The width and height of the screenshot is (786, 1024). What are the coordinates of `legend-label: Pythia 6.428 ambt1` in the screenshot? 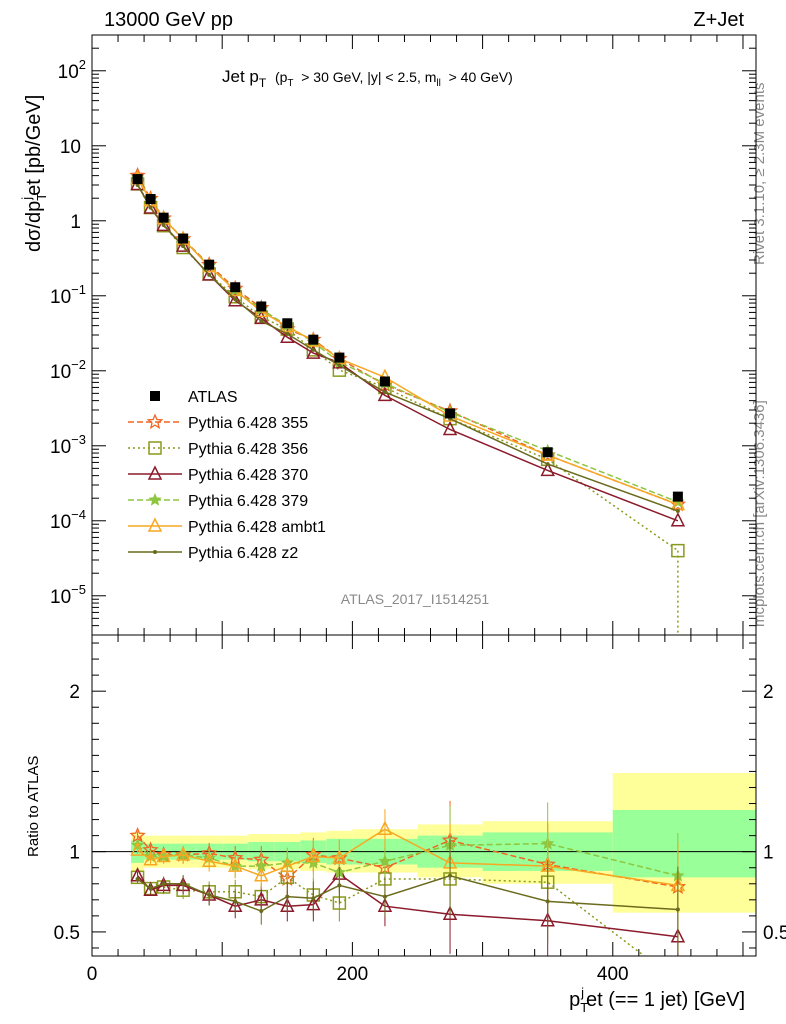 It's located at (257, 527).